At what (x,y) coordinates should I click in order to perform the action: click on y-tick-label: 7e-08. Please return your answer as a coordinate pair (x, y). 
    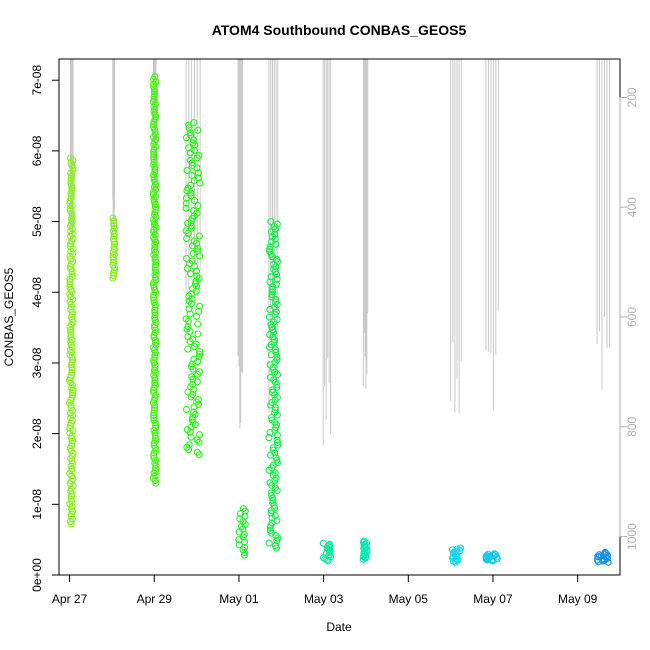
    Looking at the image, I should click on (37, 80).